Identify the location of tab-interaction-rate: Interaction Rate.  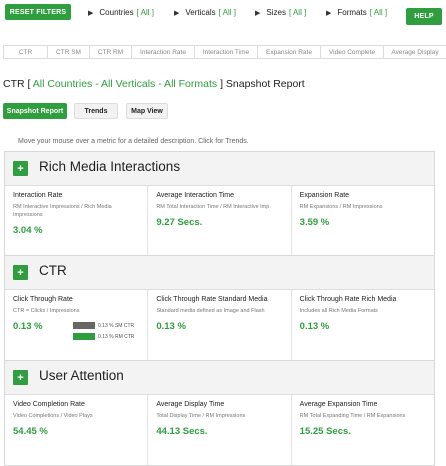
(162, 52).